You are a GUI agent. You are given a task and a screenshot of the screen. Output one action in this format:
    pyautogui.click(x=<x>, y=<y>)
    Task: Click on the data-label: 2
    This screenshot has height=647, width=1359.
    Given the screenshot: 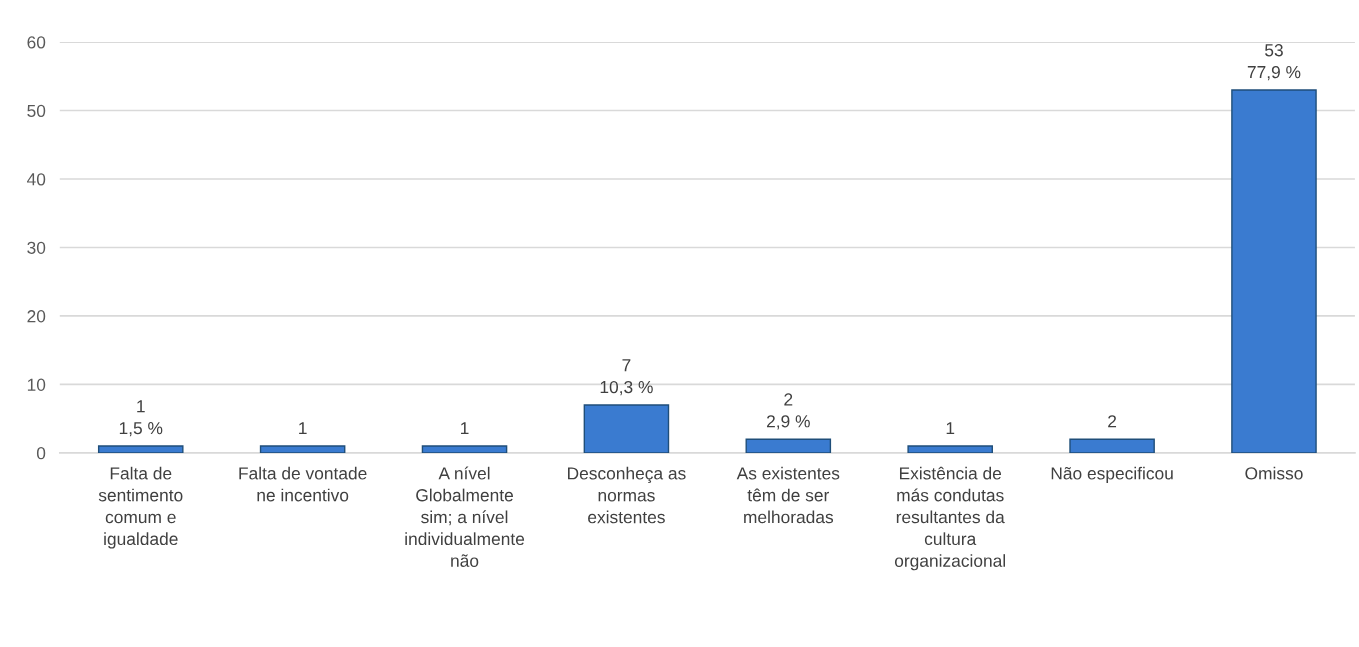 What is the action you would take?
    pyautogui.click(x=1112, y=421)
    